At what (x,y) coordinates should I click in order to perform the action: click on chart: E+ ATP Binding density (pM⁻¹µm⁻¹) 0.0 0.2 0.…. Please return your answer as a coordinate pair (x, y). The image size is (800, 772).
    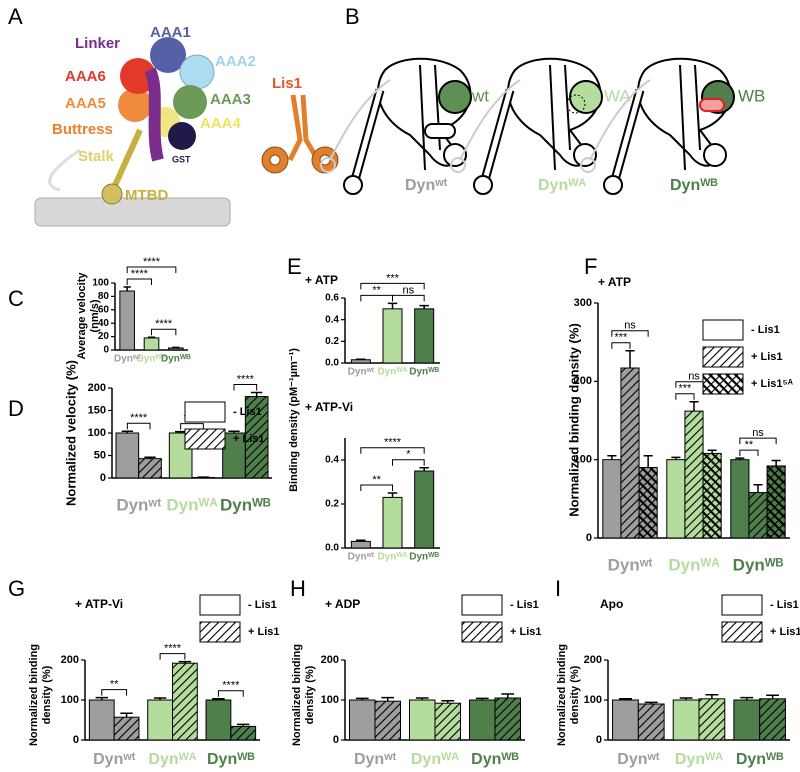
    Looking at the image, I should click on (363, 373).